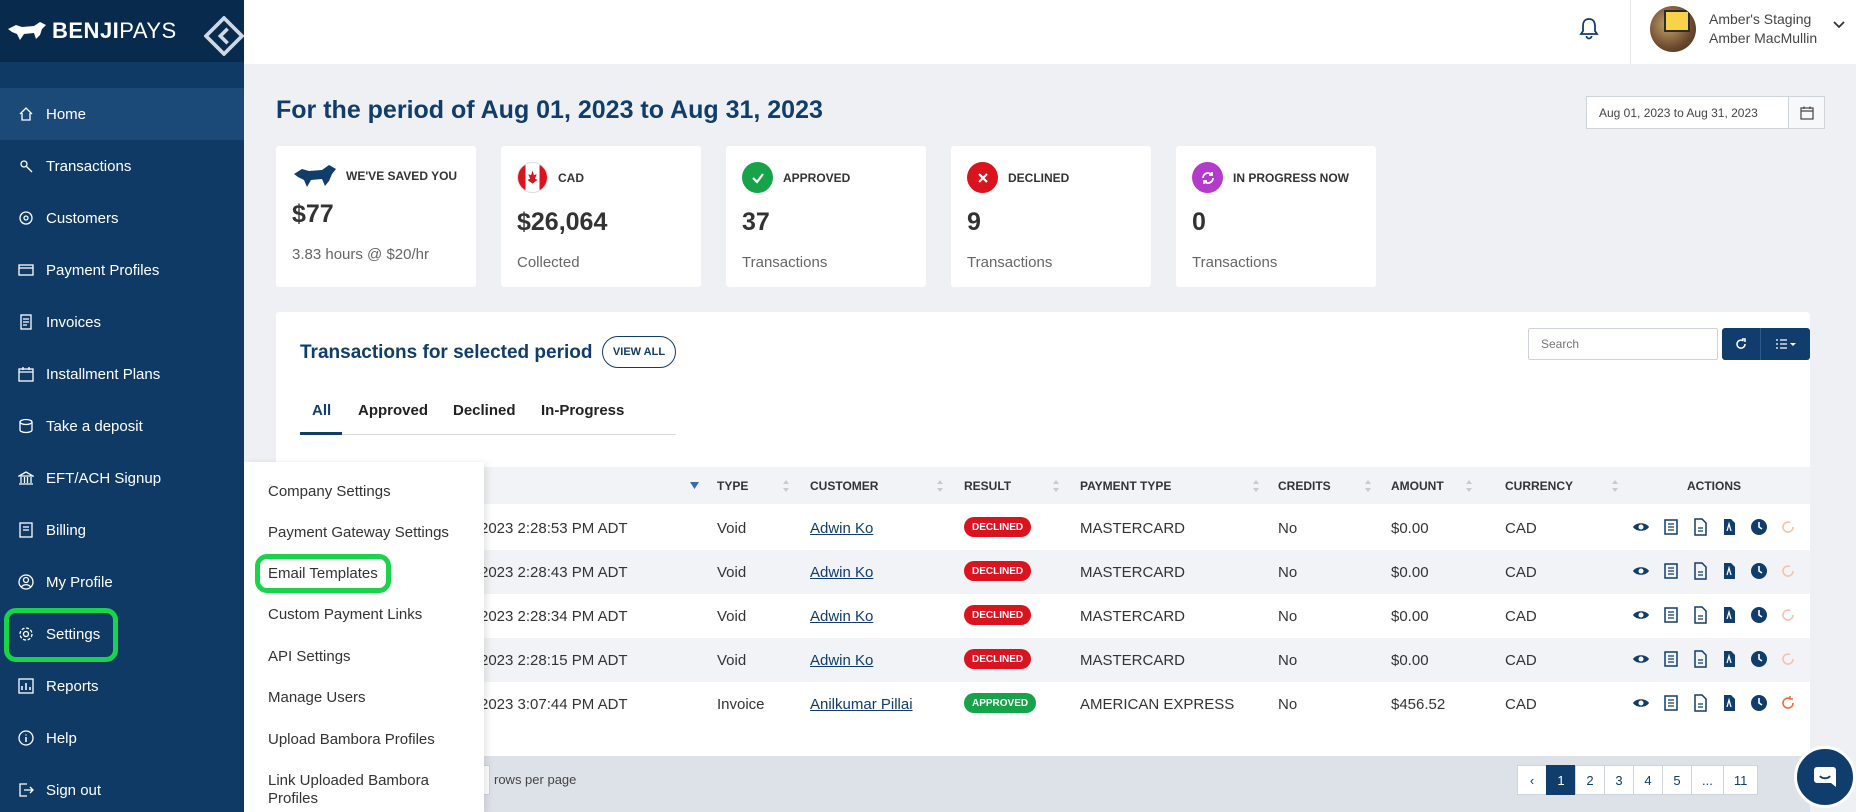  Describe the element at coordinates (1589, 28) in the screenshot. I see `notification-bell-icon` at that location.